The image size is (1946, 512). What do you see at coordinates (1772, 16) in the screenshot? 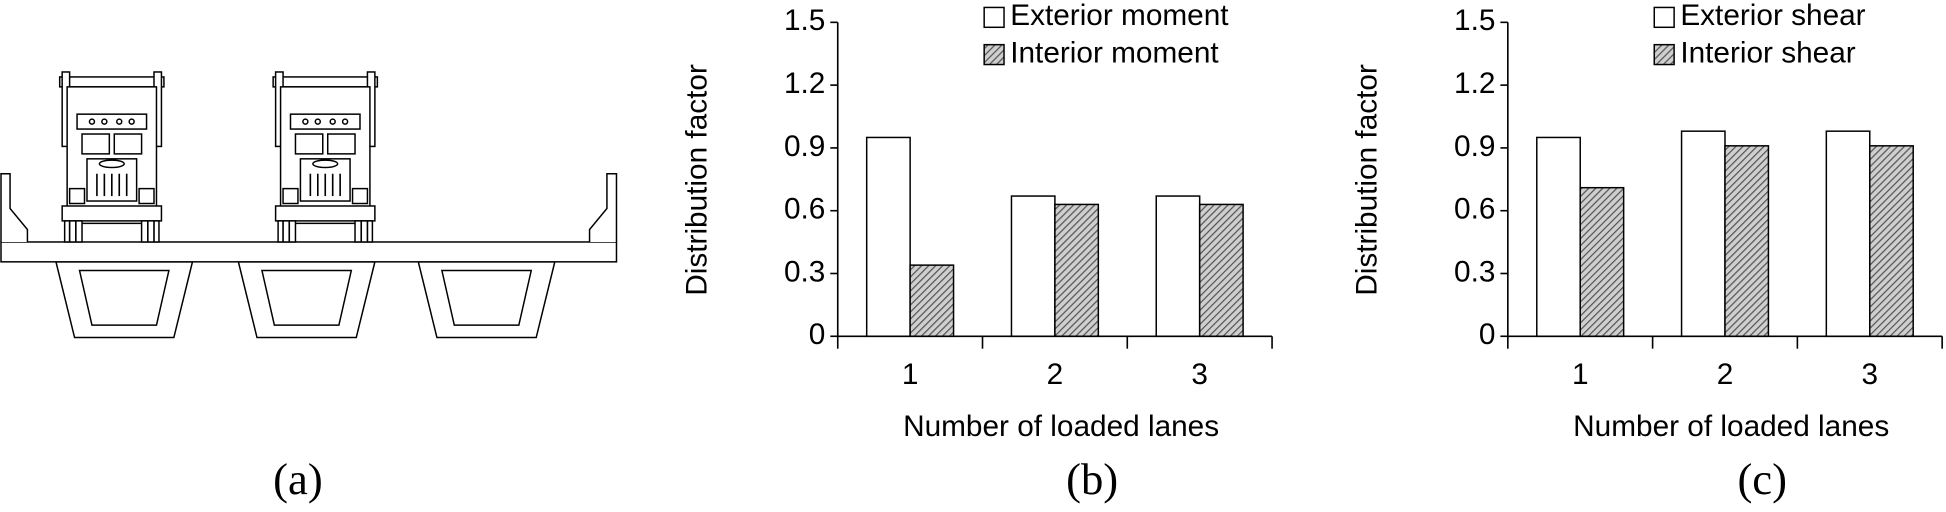
I see `legend-label: Exterior shear` at bounding box center [1772, 16].